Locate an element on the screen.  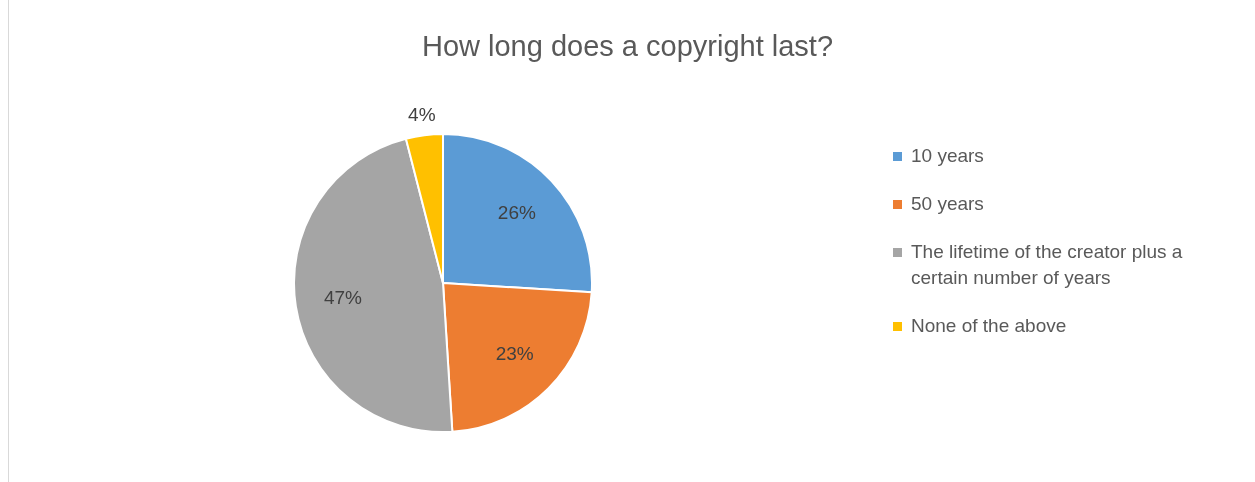
legend-label: None of the above is located at coordinates (989, 325).